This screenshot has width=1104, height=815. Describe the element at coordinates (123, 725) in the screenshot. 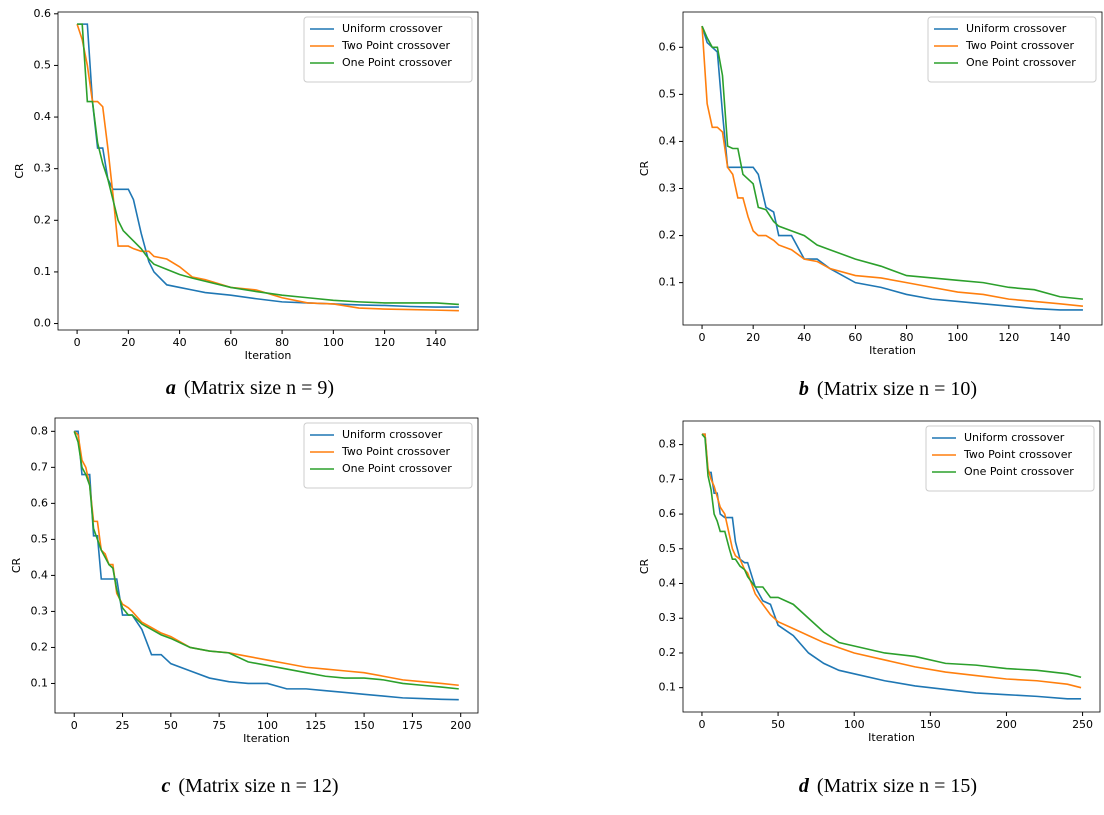

I see `x-tick-label: 25` at that location.